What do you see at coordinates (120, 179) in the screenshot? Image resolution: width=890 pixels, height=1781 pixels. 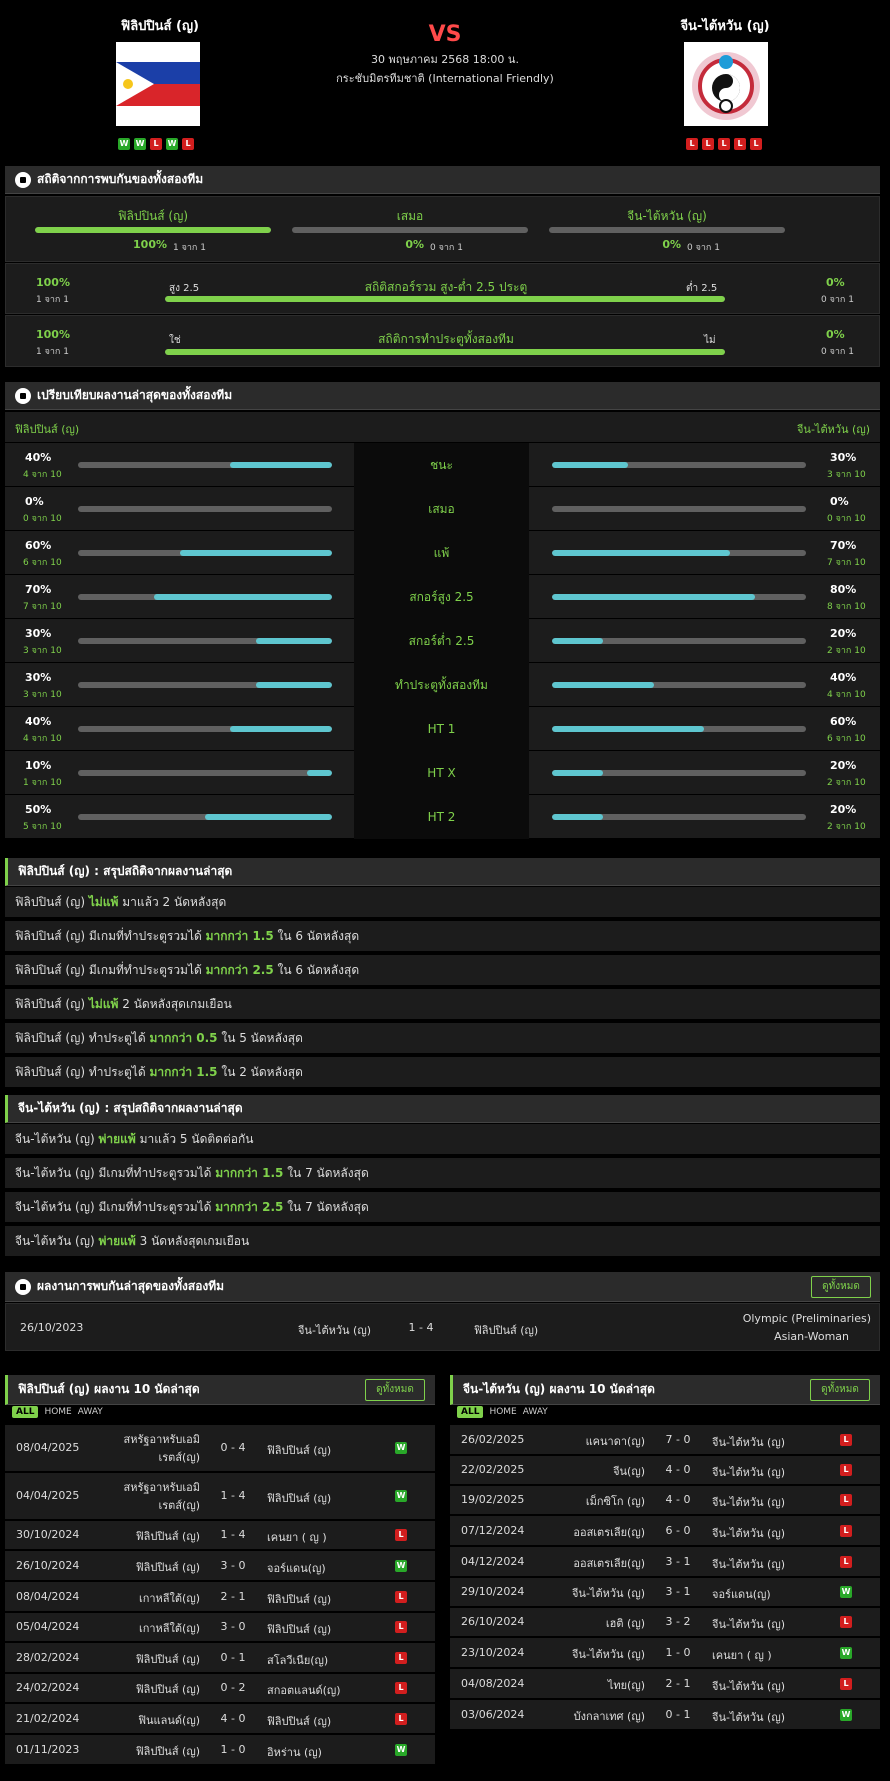 I see `section-title: สถิติจากการพบกันของทั้งสองทีม` at bounding box center [120, 179].